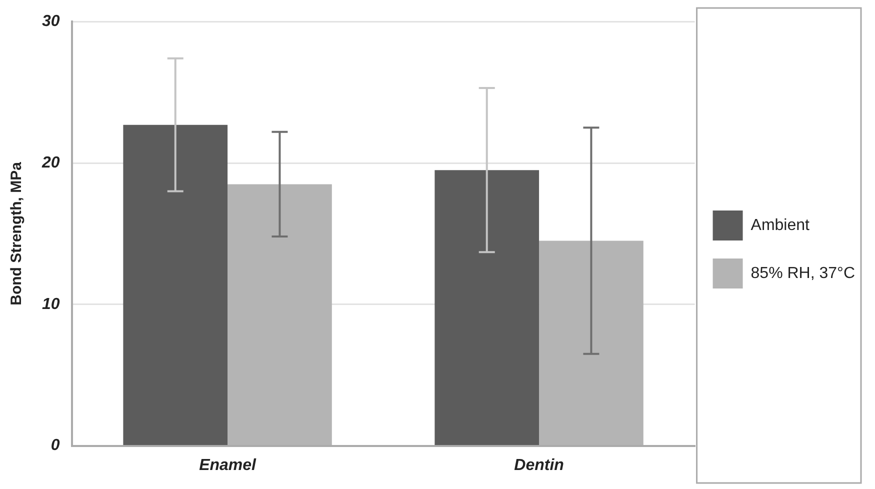  Describe the element at coordinates (50, 163) in the screenshot. I see `y-tick-label: 20` at that location.